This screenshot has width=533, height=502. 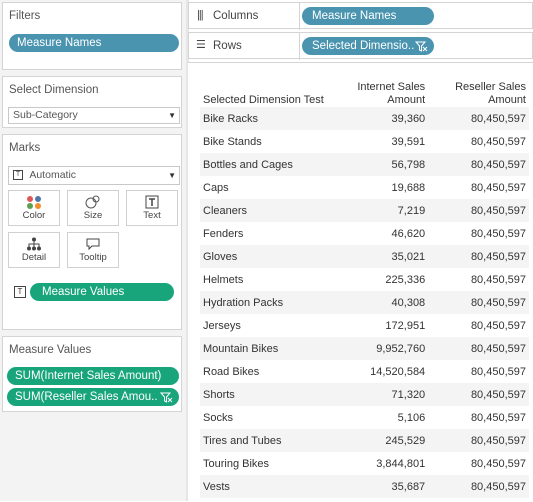 I want to click on row-header: Helmets, so click(x=223, y=279).